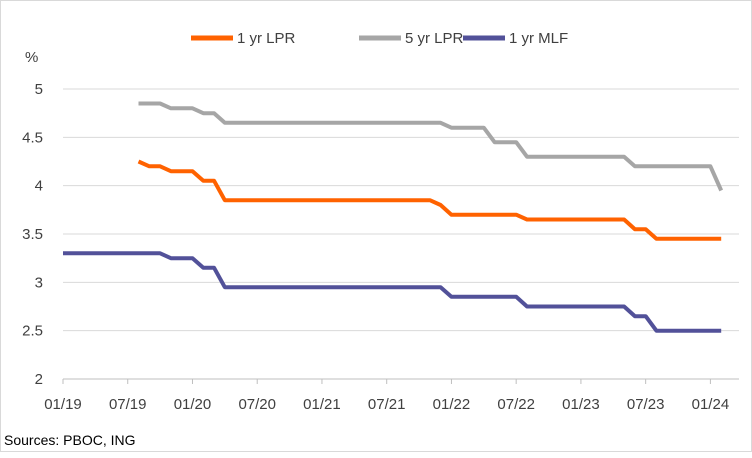  I want to click on y-tick-label: 4, so click(39, 186).